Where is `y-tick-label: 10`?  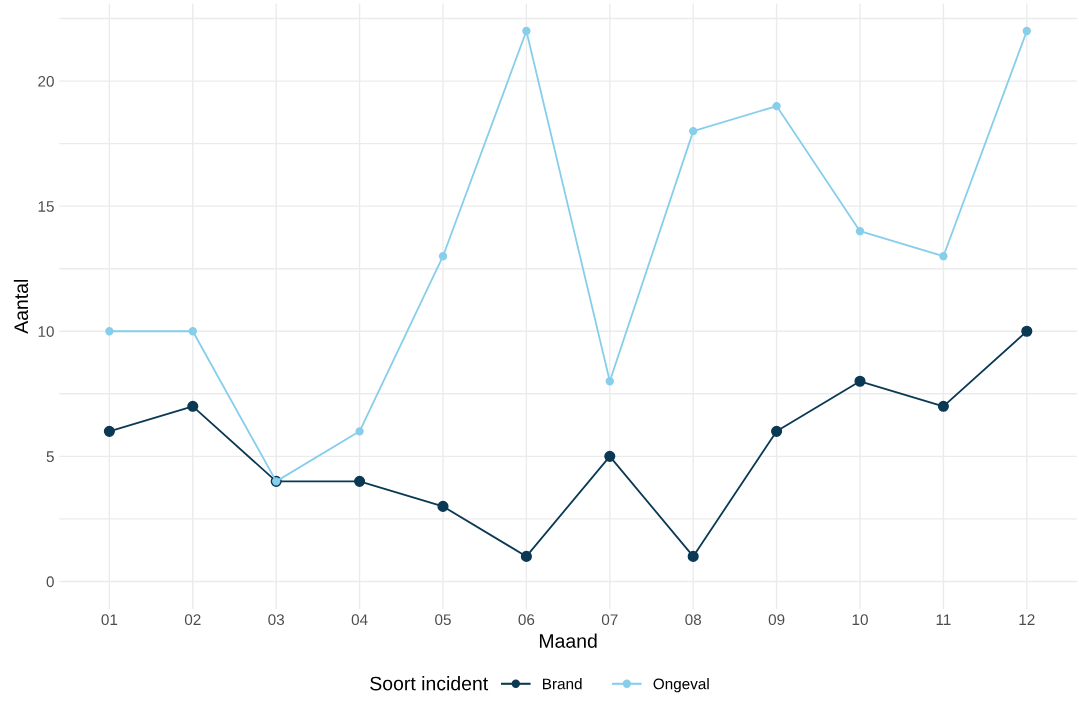 y-tick-label: 10 is located at coordinates (46, 331).